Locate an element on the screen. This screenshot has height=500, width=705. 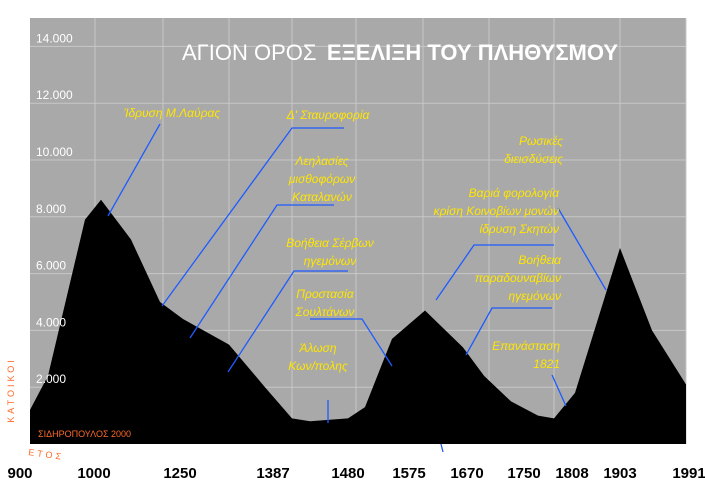
annotation-label: διεισδύσεις is located at coordinates (533, 159).